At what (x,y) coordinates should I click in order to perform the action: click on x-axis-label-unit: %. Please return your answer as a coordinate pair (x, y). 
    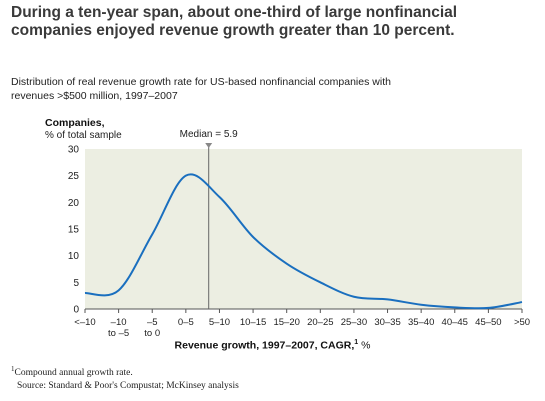
    Looking at the image, I should click on (366, 345).